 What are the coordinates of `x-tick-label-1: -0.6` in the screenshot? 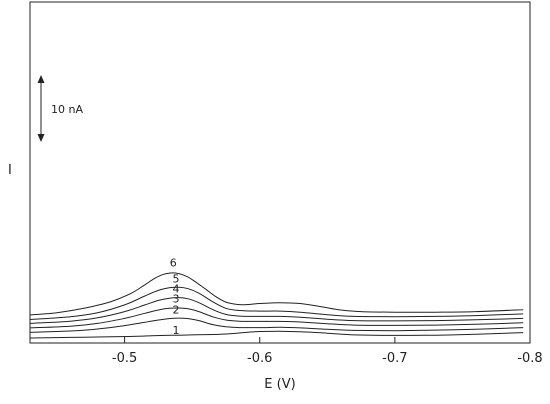 It's located at (259, 358).